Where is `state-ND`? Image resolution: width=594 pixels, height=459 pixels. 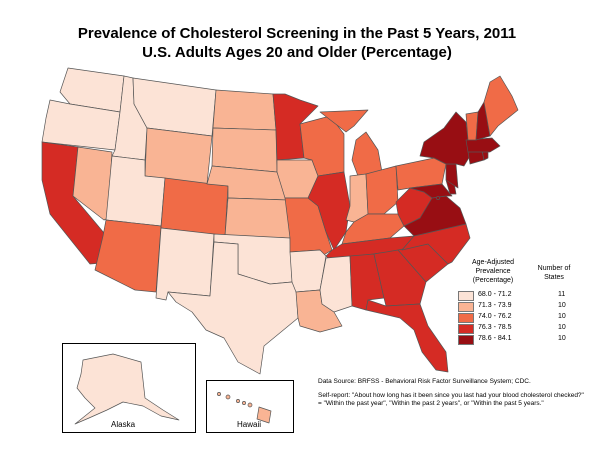
state-ND is located at coordinates (244, 110).